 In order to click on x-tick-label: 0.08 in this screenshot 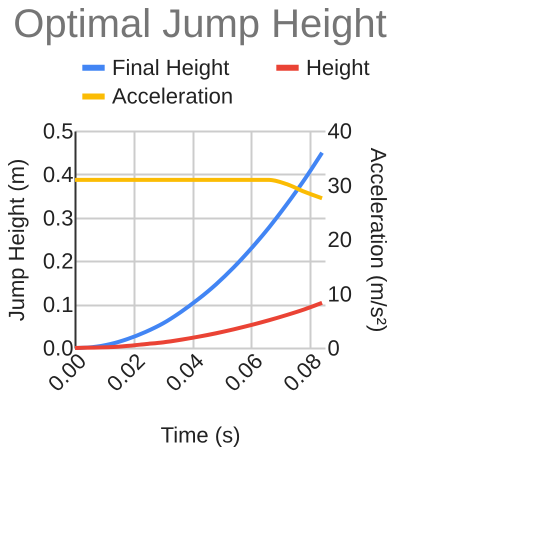, I will do `click(302, 372)`.